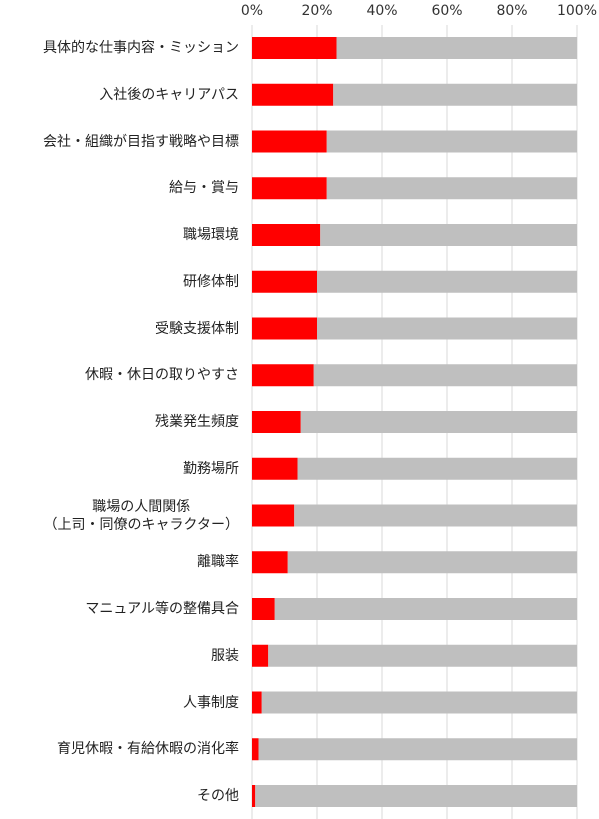  What do you see at coordinates (211, 235) in the screenshot?
I see `category-label: 職場環境` at bounding box center [211, 235].